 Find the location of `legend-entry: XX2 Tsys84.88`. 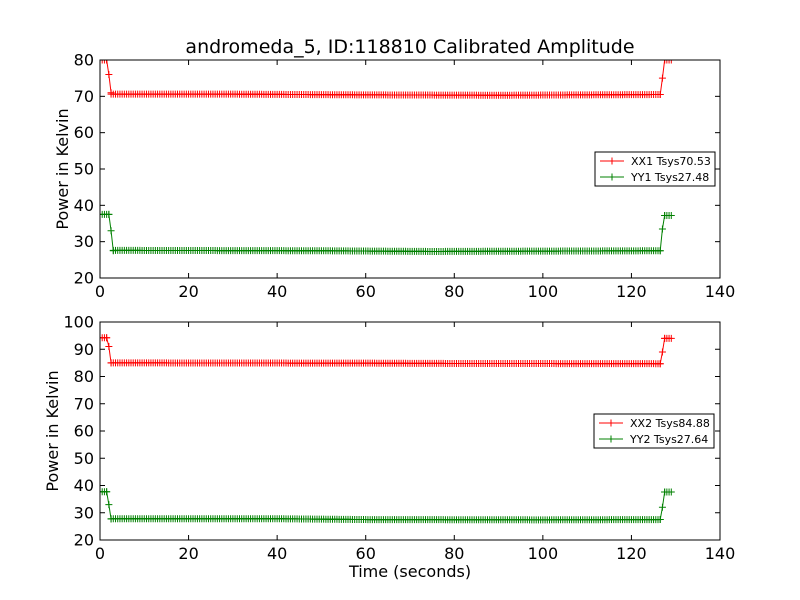

legend-entry: XX2 Tsys84.88 is located at coordinates (654, 423).